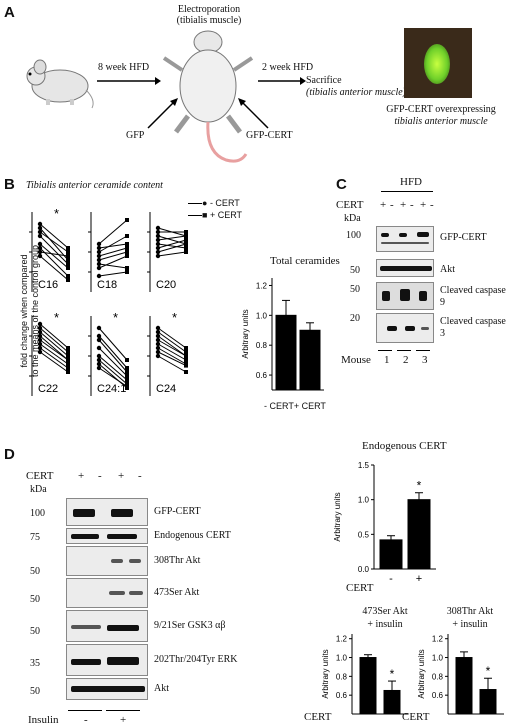 The height and width of the screenshot is (726, 520). I want to click on blot-caspase3-c, so click(405, 328).